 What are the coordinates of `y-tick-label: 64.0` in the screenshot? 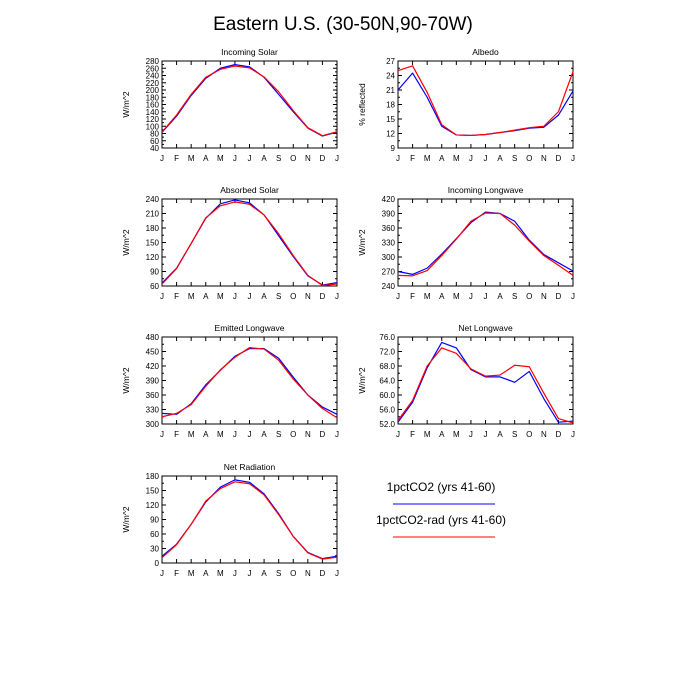 It's located at (387, 381).